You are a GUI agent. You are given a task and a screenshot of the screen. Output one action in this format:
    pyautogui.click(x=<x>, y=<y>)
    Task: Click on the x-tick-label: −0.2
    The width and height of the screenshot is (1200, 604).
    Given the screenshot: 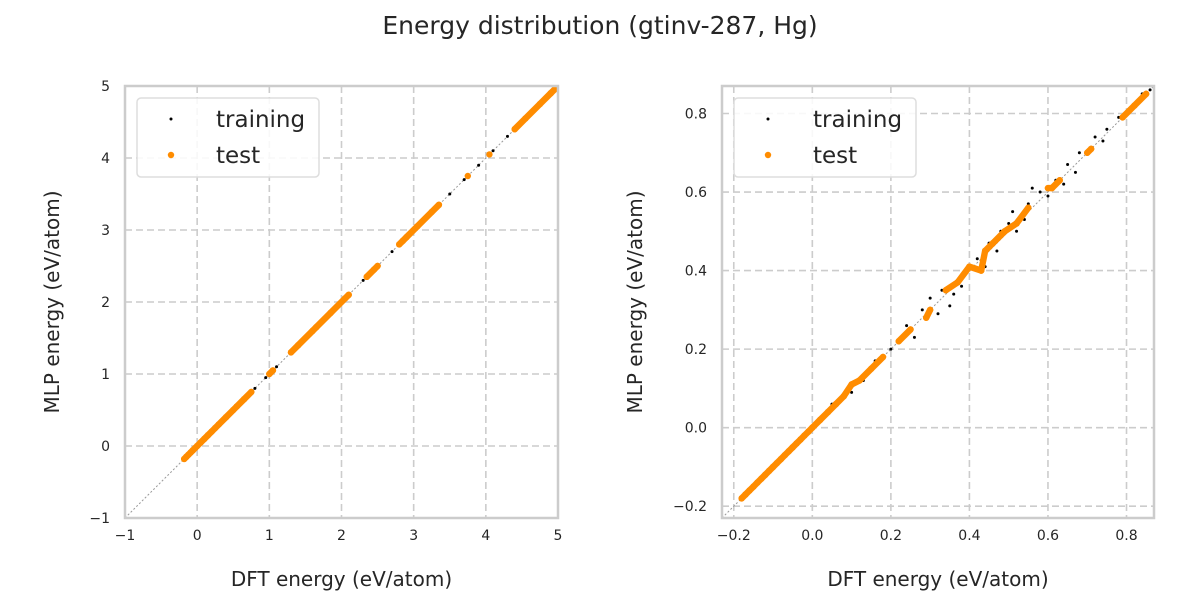 What is the action you would take?
    pyautogui.click(x=734, y=536)
    